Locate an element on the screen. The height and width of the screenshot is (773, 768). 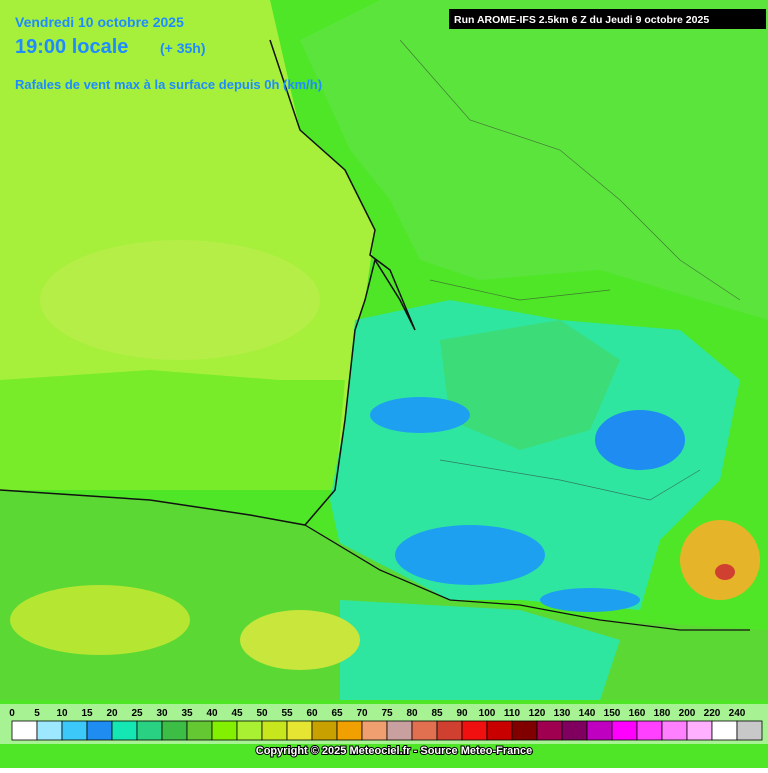
legend-label: 50 is located at coordinates (262, 713).